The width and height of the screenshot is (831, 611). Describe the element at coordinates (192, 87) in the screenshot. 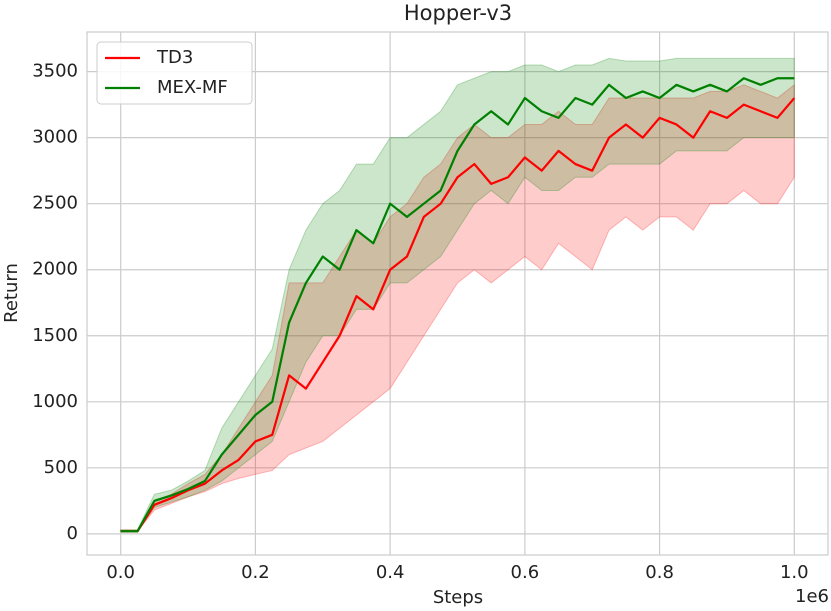

I see `legend-label: MEX-MF` at that location.